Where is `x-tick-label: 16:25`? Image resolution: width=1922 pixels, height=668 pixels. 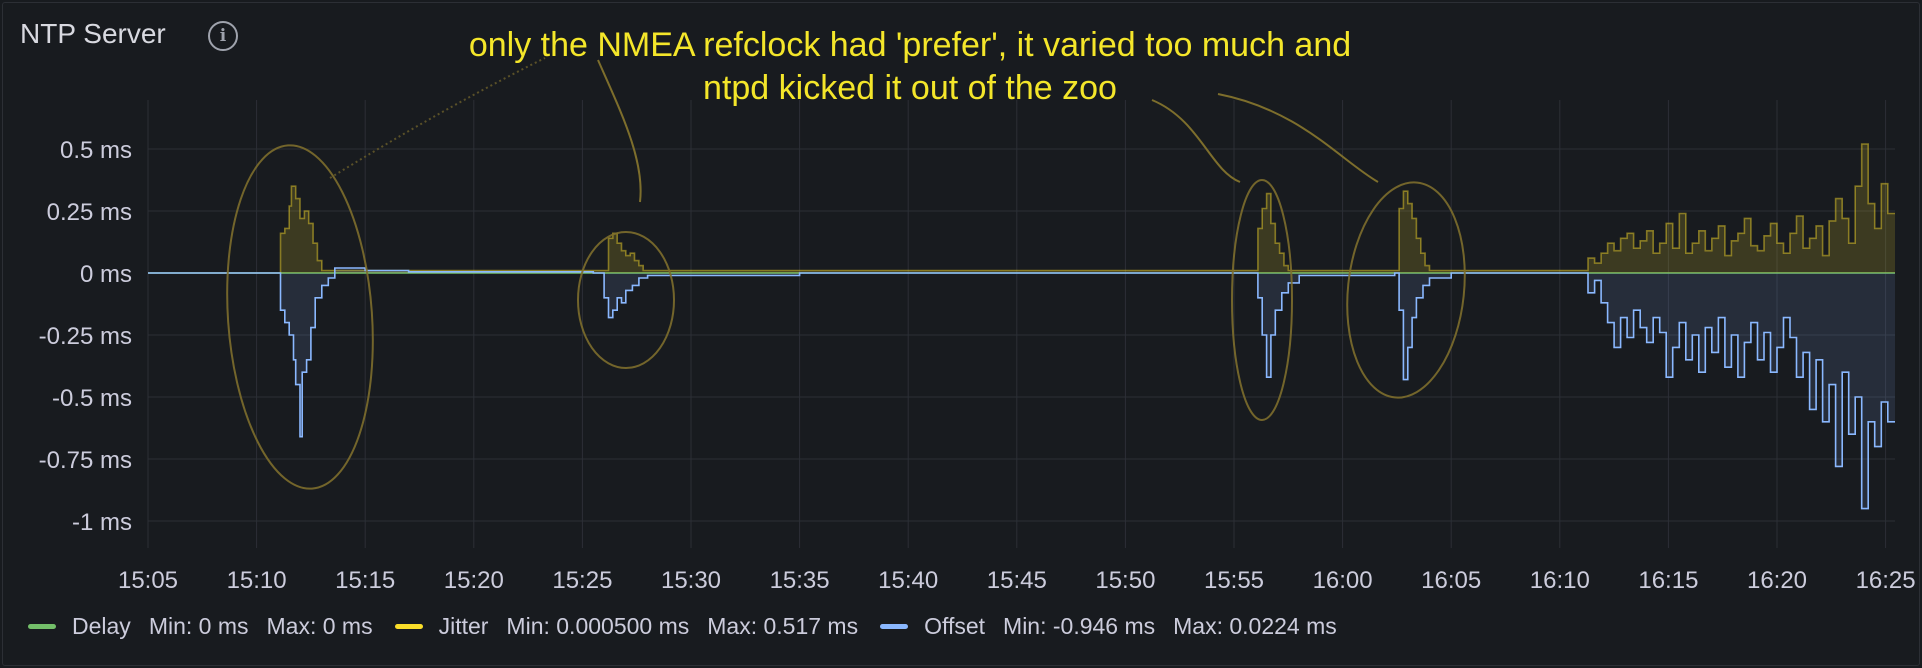
x-tick-label: 16:25 is located at coordinates (1886, 580).